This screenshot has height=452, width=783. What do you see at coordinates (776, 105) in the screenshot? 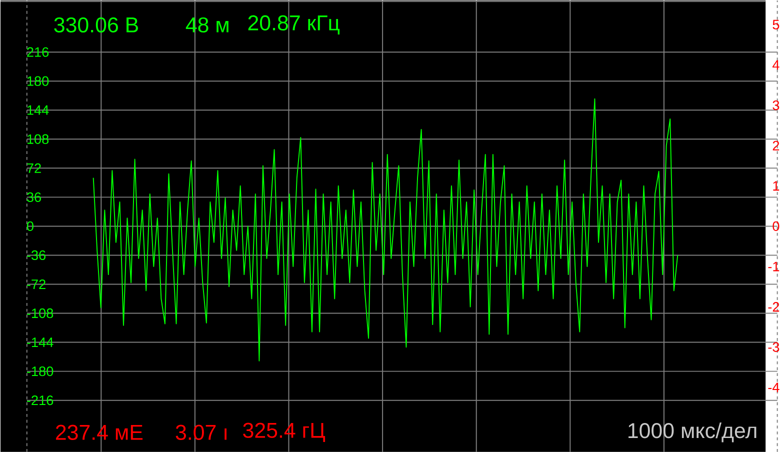
I see `y2-tick-label: 3` at bounding box center [776, 105].